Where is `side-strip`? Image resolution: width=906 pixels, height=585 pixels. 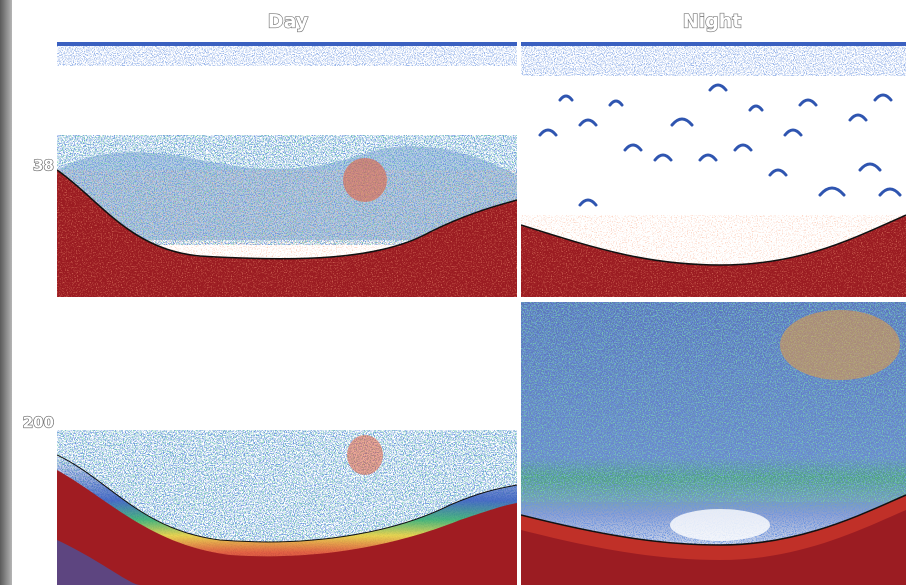 side-strip is located at coordinates (6, 292).